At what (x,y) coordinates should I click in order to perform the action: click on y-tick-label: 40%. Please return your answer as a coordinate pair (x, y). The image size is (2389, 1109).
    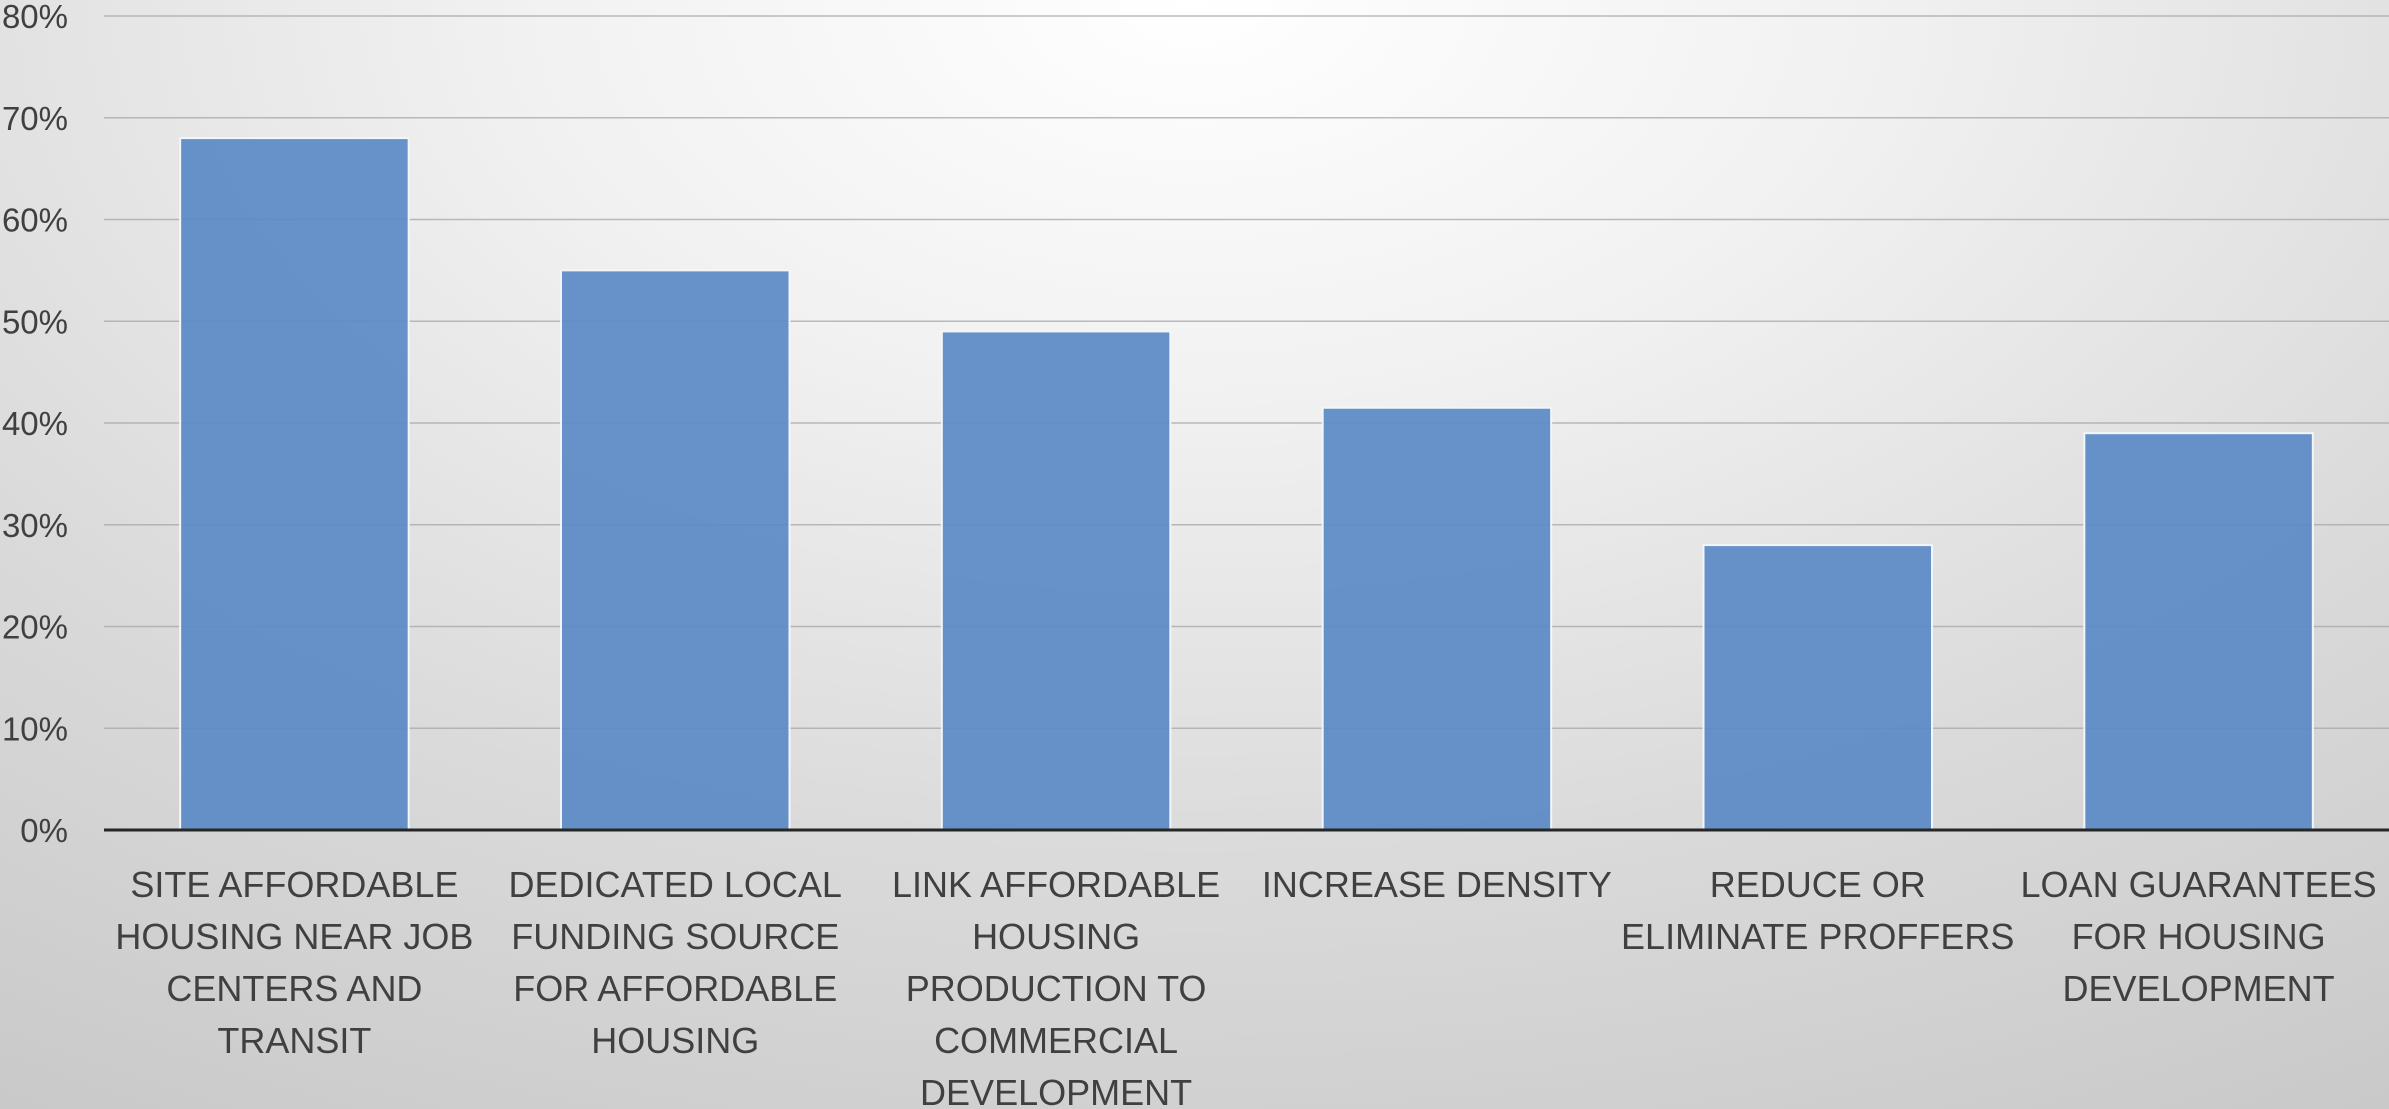
    Looking at the image, I should click on (35, 423).